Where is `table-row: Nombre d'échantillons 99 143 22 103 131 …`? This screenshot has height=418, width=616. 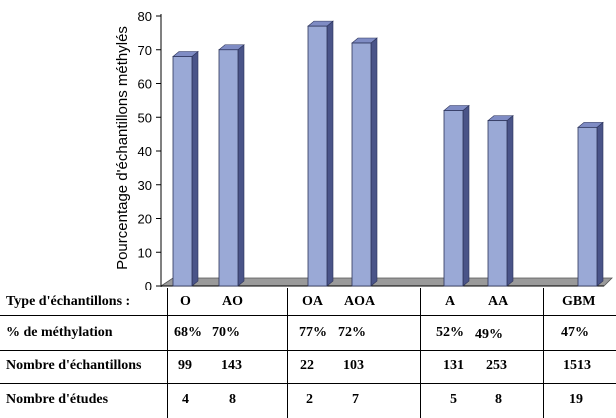
table-row: Nombre d'échantillons 99 143 22 103 131 … is located at coordinates (308, 366).